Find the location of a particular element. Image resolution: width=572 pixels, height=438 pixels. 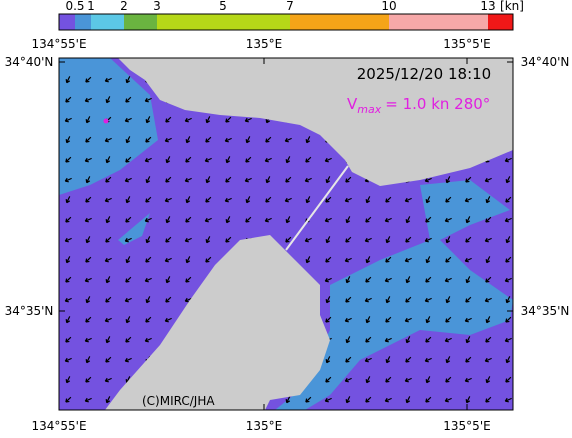

left-label: 34°40'N is located at coordinates (29, 62).